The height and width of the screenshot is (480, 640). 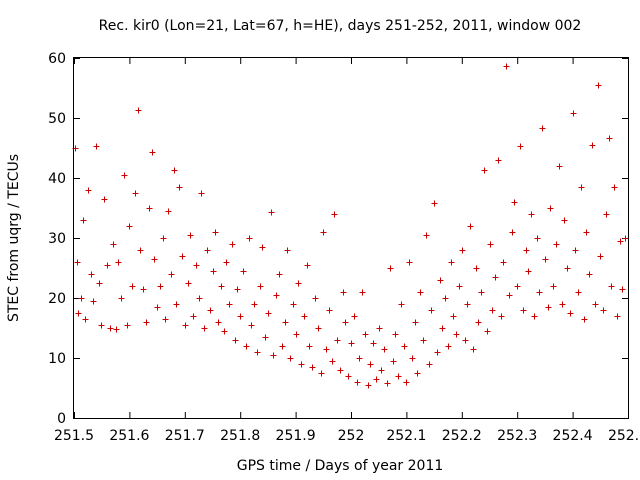 What do you see at coordinates (185, 436) in the screenshot?
I see `x-tick-label: 251.7` at bounding box center [185, 436].